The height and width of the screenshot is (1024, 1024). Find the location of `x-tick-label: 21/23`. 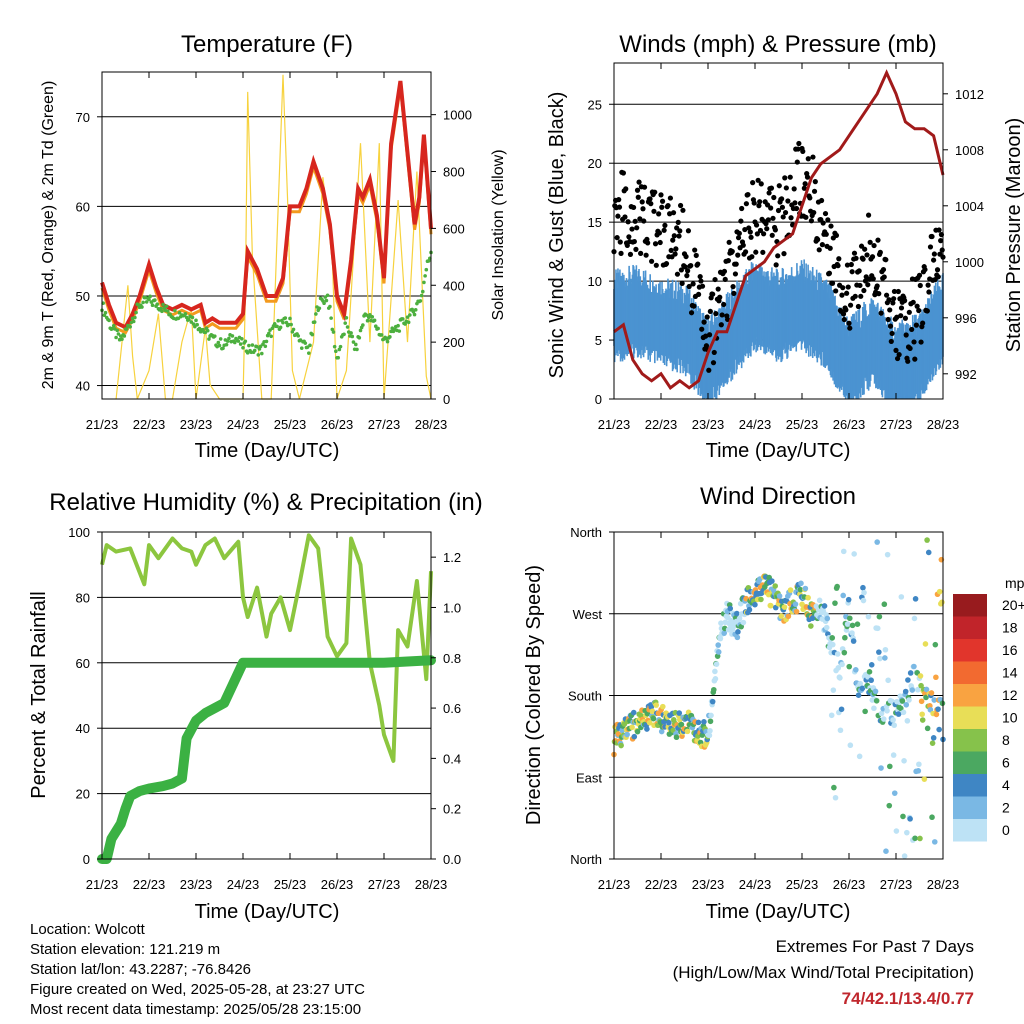

x-tick-label: 21/23 is located at coordinates (102, 884).